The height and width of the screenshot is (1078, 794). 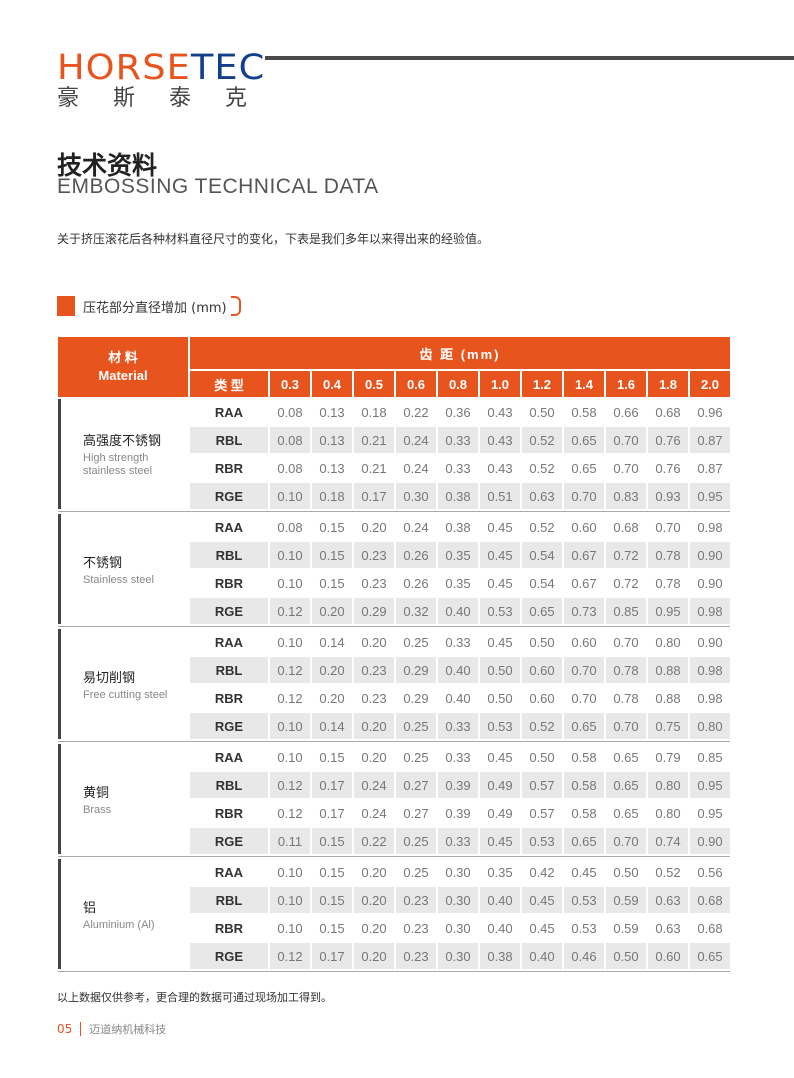 What do you see at coordinates (710, 555) in the screenshot?
I see `value-cell: 0.90` at bounding box center [710, 555].